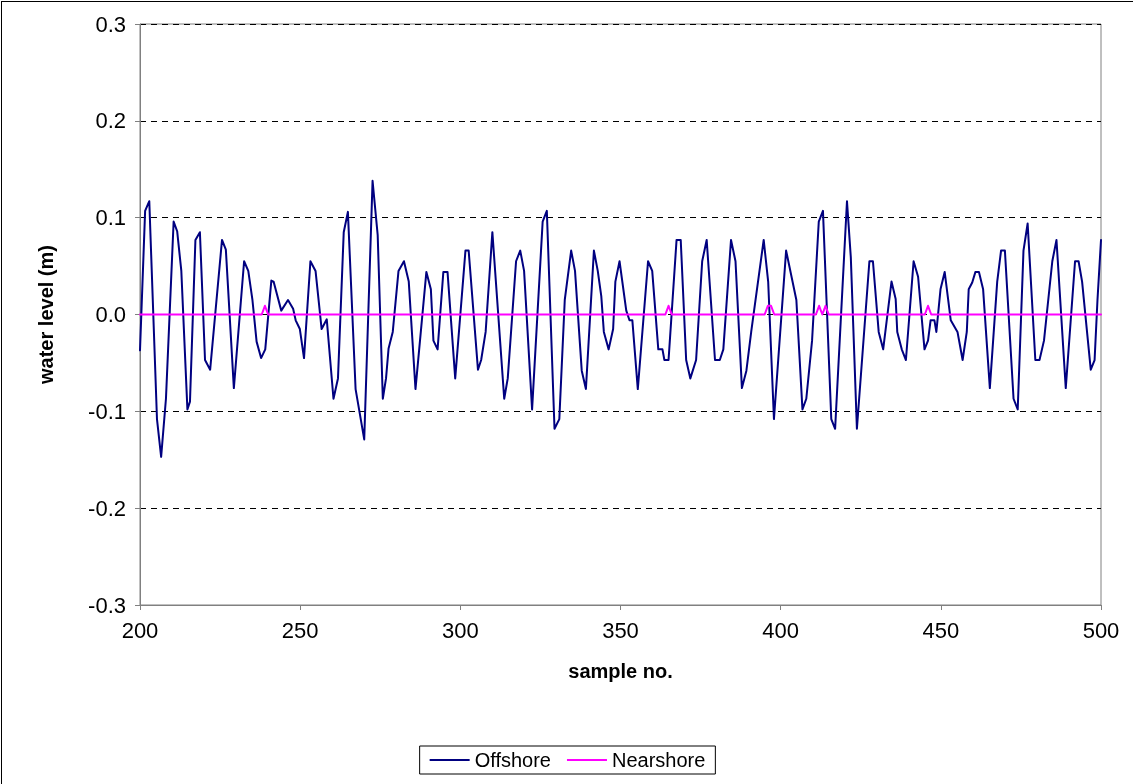  I want to click on x-tick-label: 500, so click(1101, 630).